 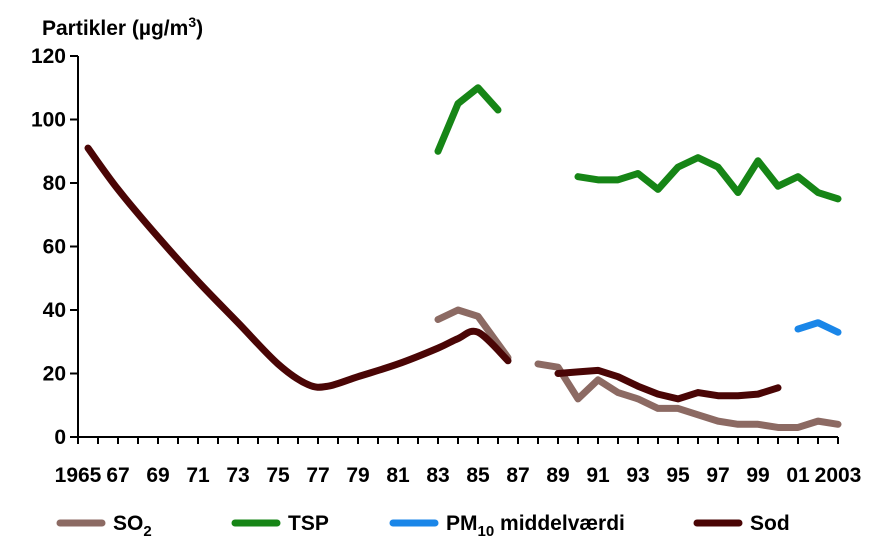 I want to click on legend-label-main: TSP, so click(x=308, y=523).